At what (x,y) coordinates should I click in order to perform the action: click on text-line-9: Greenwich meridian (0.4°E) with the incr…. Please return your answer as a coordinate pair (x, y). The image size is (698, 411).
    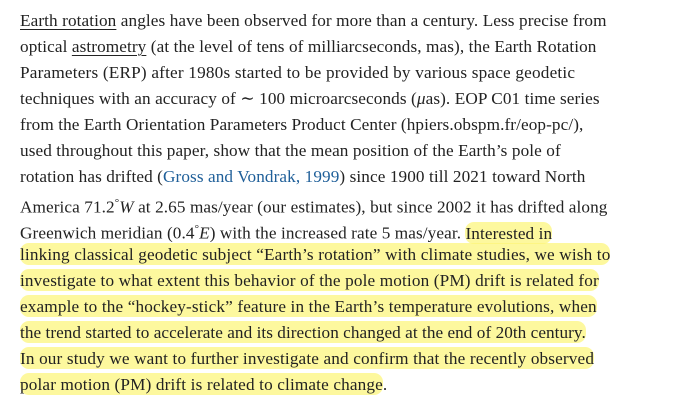
    Looking at the image, I should click on (352, 230).